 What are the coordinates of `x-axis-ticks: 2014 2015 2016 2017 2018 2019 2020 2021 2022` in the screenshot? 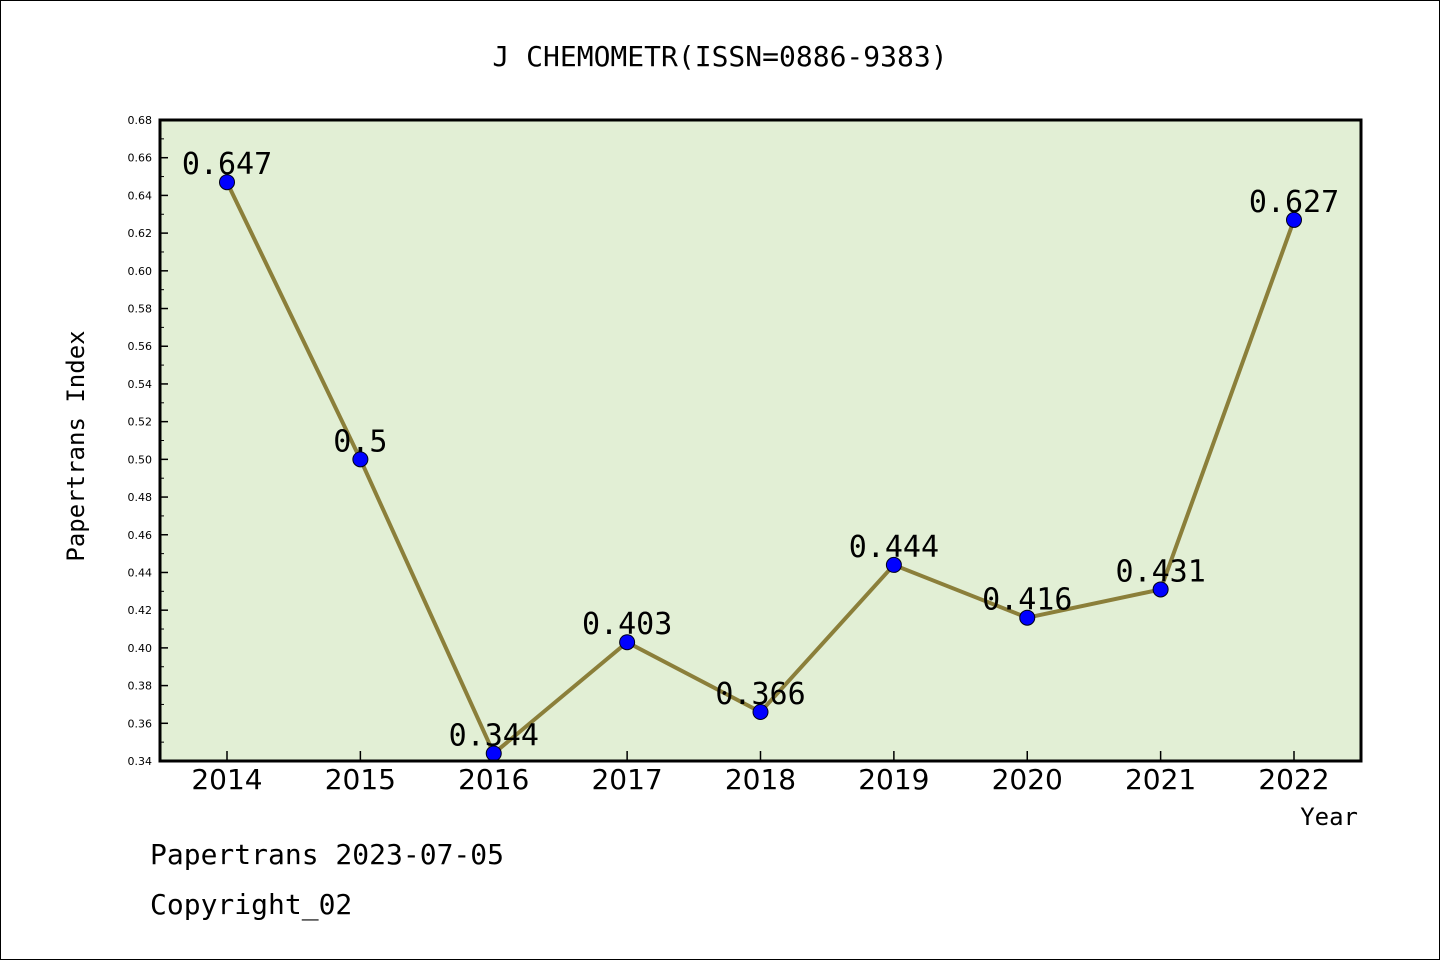 It's located at (760, 773).